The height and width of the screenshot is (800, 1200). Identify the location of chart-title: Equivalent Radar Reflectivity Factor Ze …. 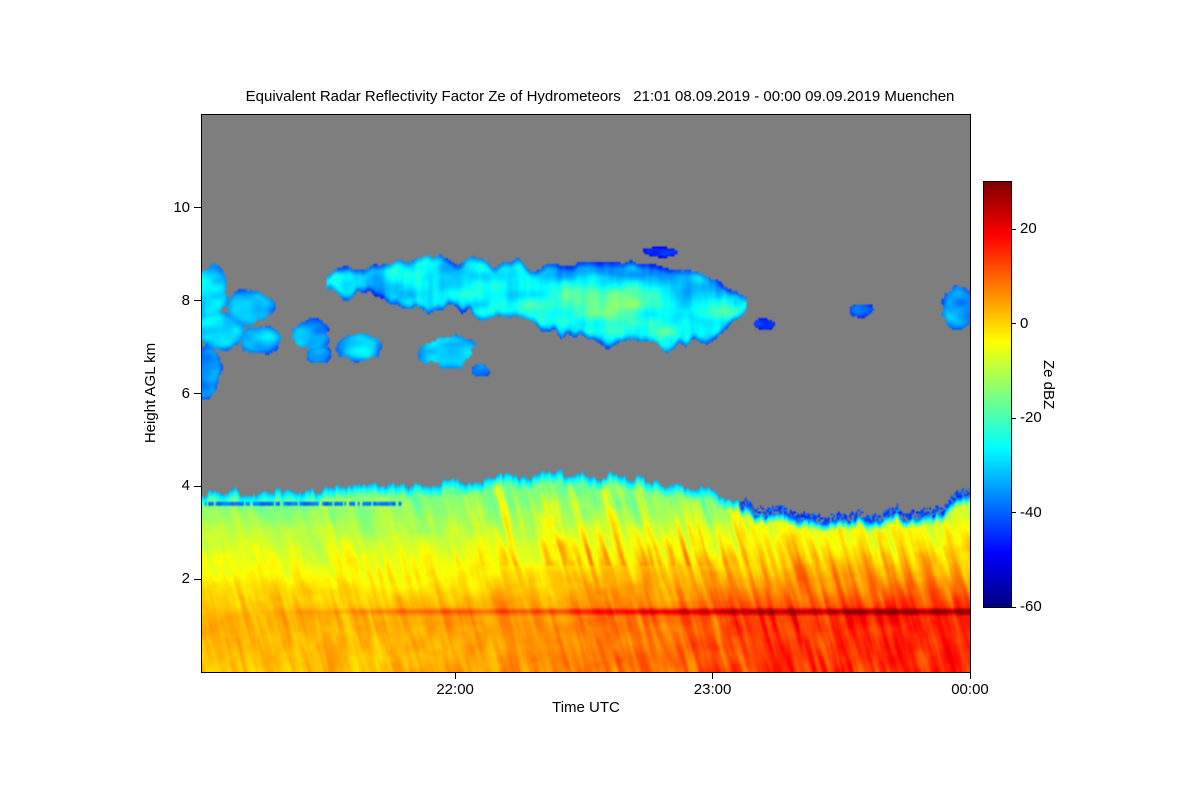
(600, 96).